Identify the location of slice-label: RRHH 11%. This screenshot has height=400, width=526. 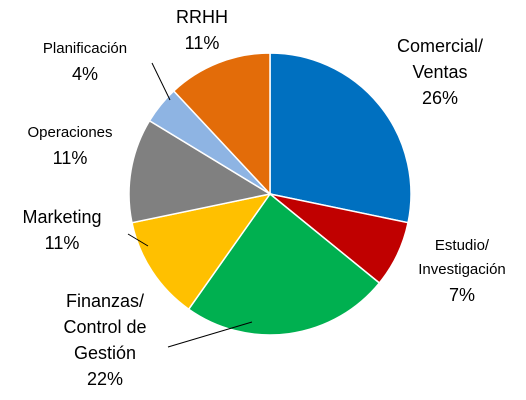
(202, 30).